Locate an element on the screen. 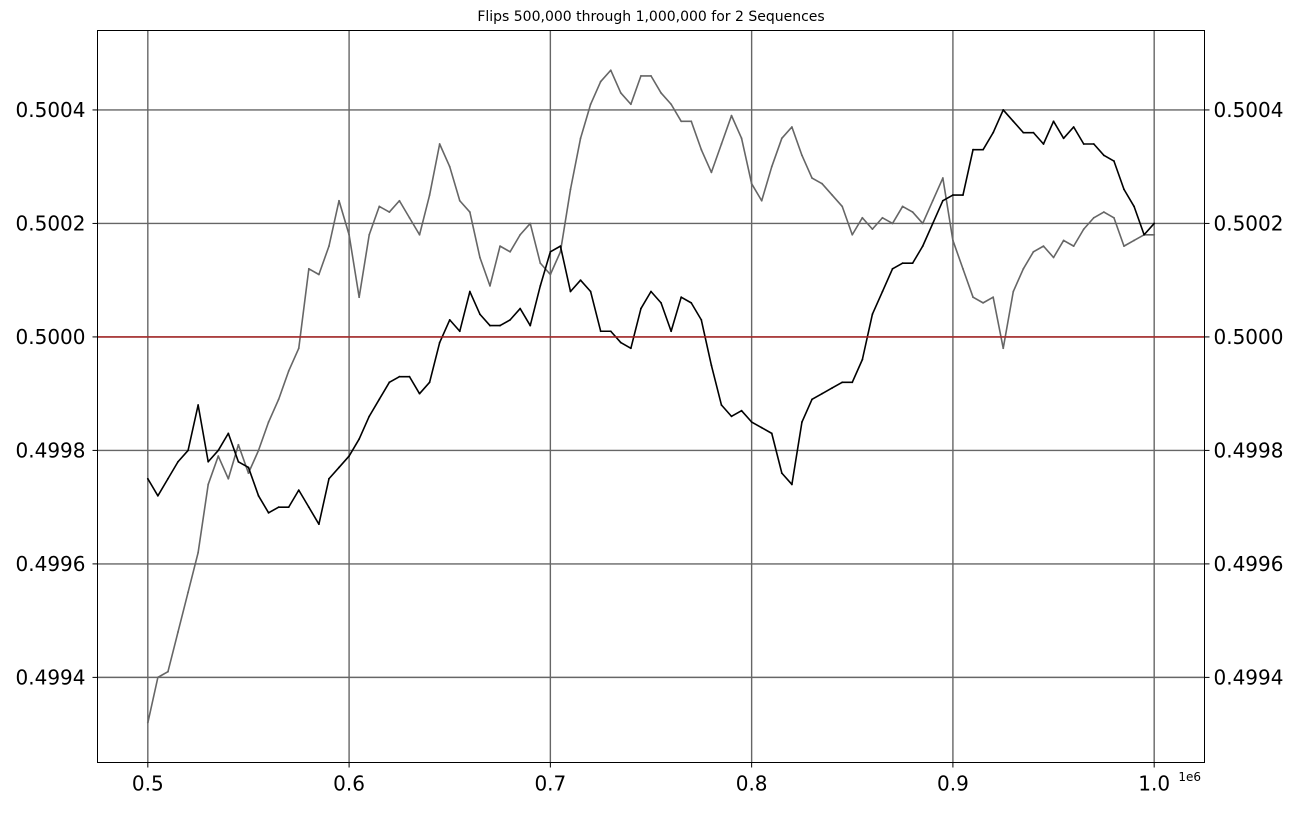  y-tick-label-right: 0.5002 is located at coordinates (1249, 223).